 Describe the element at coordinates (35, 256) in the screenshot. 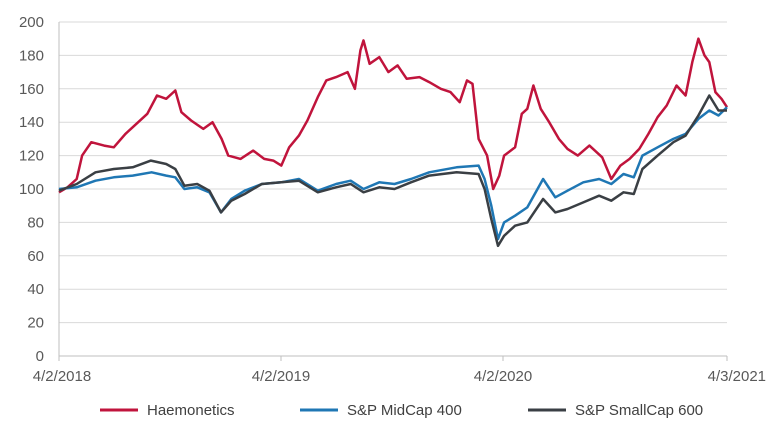

I see `y-tick-label: 60` at that location.